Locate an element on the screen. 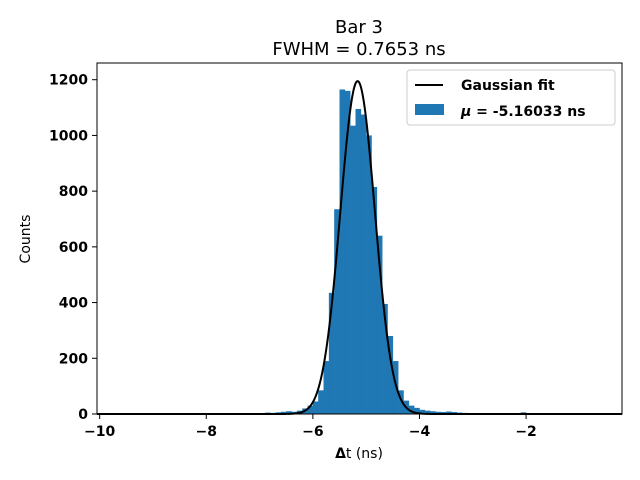  y-tick-label: 800 is located at coordinates (73, 192).